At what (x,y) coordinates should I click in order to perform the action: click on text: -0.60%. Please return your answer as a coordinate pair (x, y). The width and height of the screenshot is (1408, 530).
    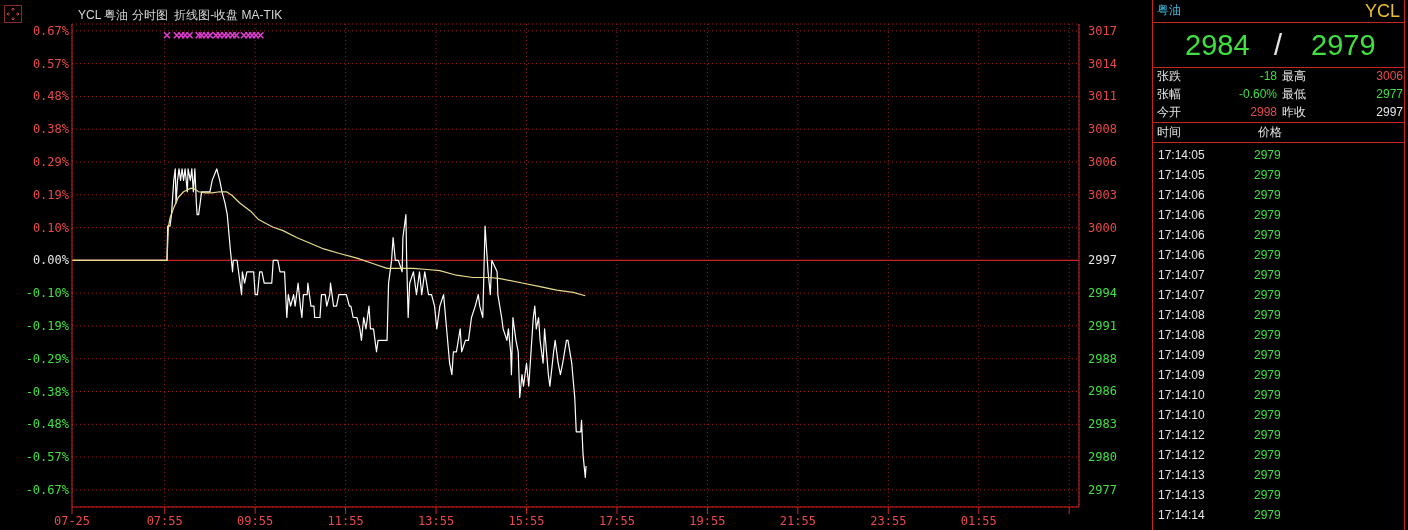
    Looking at the image, I should click on (1257, 94).